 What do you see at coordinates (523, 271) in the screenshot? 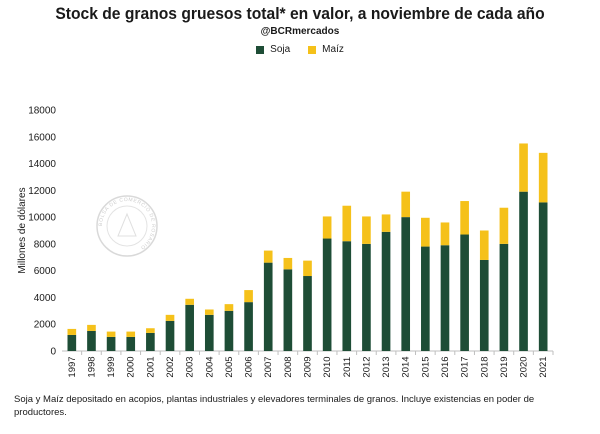
I see `bar-soja-2020` at bounding box center [523, 271].